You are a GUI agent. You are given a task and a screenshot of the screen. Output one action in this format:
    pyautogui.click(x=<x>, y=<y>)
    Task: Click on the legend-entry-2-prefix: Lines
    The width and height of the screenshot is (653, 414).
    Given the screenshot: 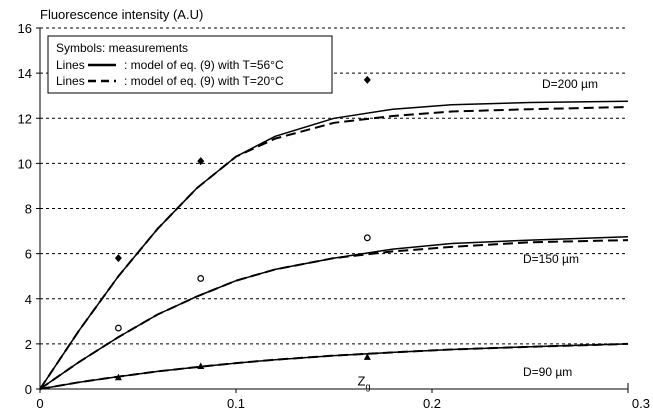 What is the action you would take?
    pyautogui.click(x=70, y=81)
    